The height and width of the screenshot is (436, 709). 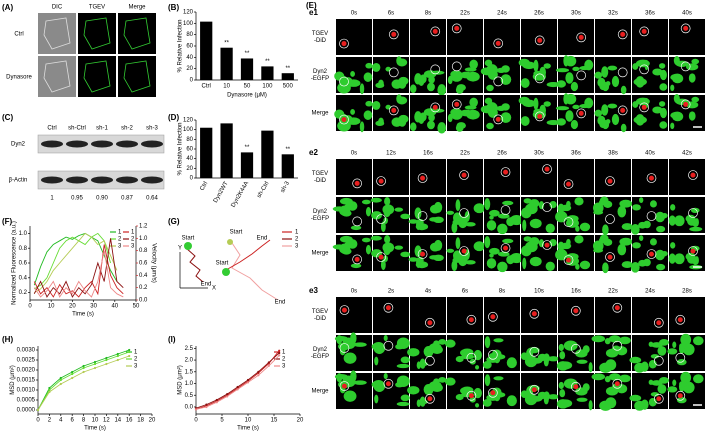 I want to click on panel-label: (E), so click(x=311, y=5).